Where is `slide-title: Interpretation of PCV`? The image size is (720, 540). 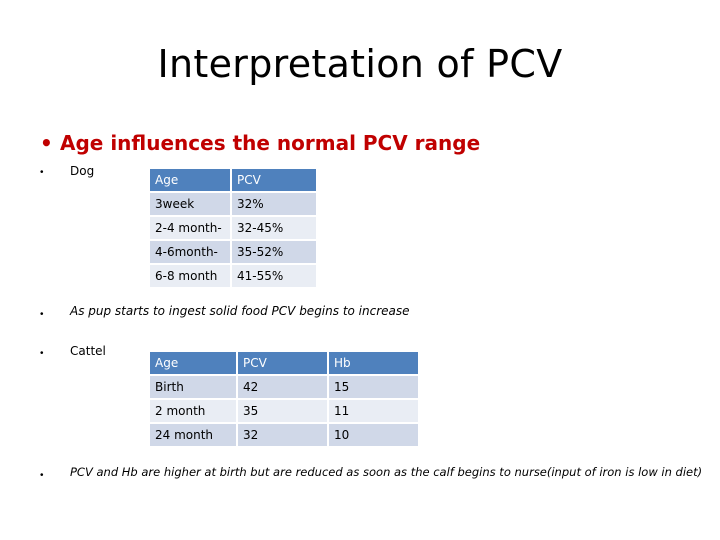
slide-title: Interpretation of PCV is located at coordinates (360, 64).